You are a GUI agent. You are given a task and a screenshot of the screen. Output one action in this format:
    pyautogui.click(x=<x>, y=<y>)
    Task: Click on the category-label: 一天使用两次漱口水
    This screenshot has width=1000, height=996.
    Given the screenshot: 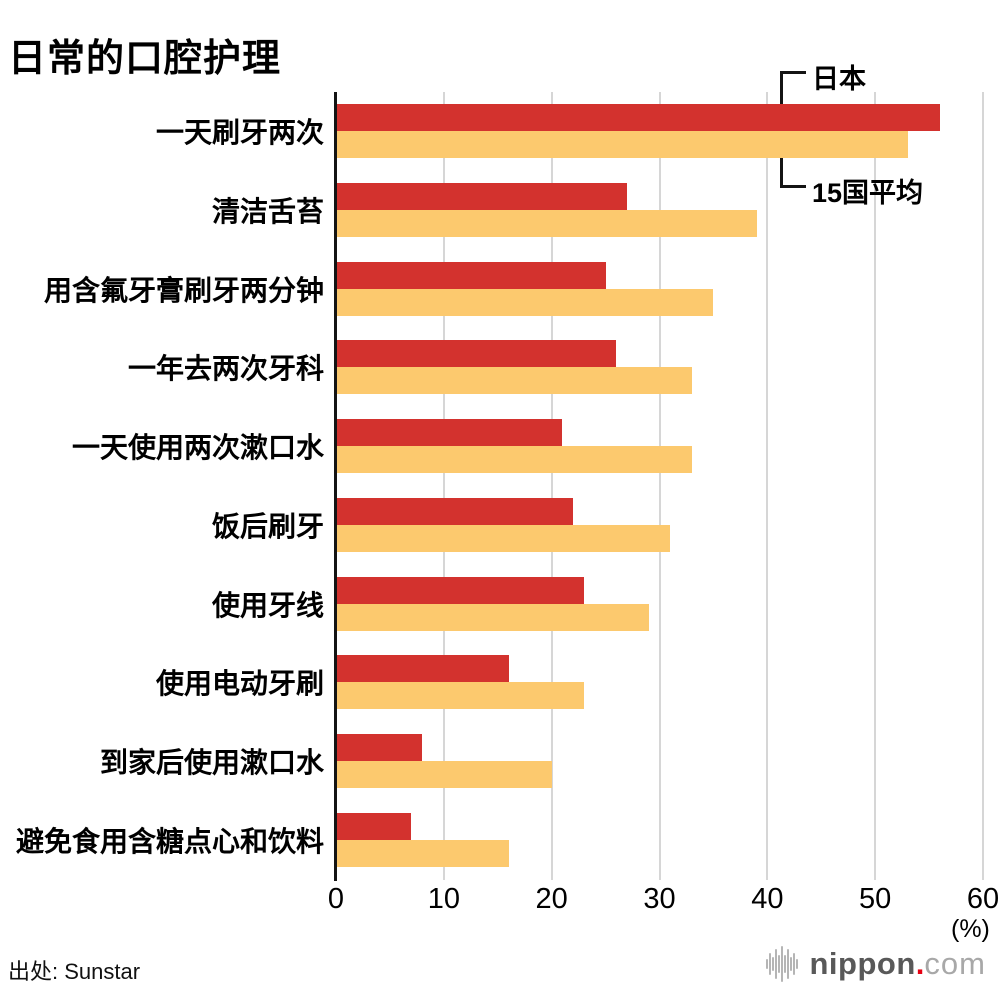 What is the action you would take?
    pyautogui.click(x=197, y=448)
    